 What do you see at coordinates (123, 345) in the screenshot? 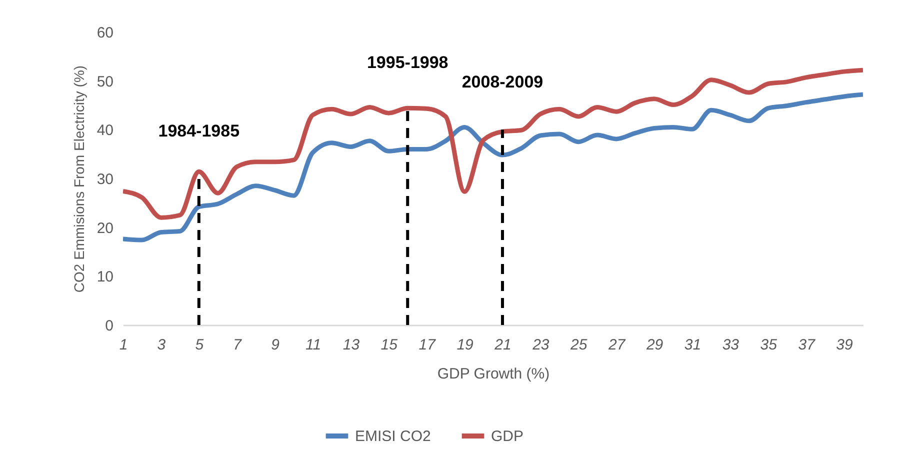
I see `x-tick-label: 1` at bounding box center [123, 345].